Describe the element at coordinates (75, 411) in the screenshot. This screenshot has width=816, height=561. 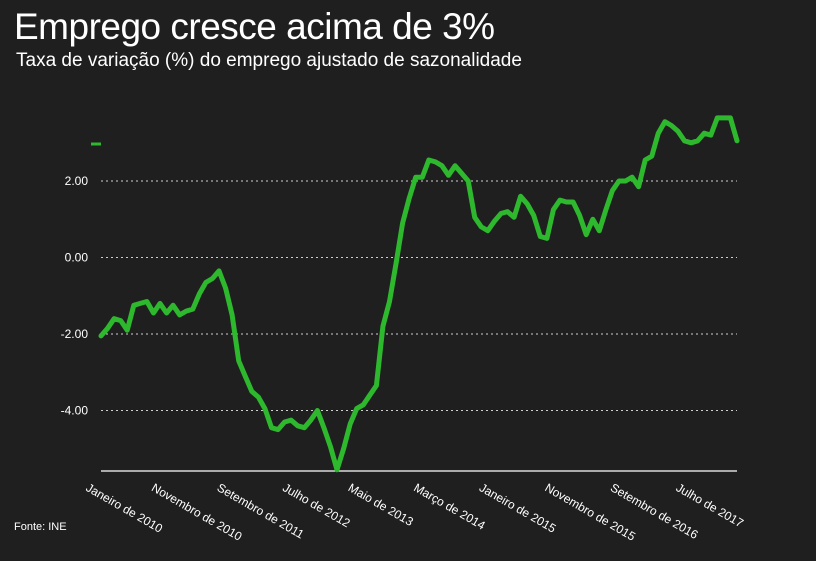
I see `y-tick-label: -4.00` at that location.